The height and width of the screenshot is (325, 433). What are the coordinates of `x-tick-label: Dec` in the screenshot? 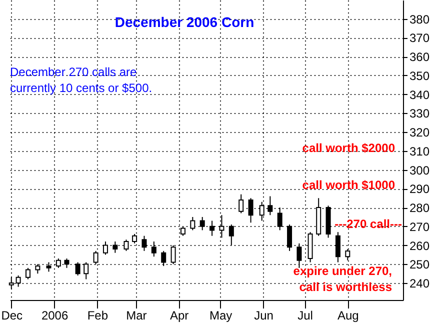 It's located at (12, 315).